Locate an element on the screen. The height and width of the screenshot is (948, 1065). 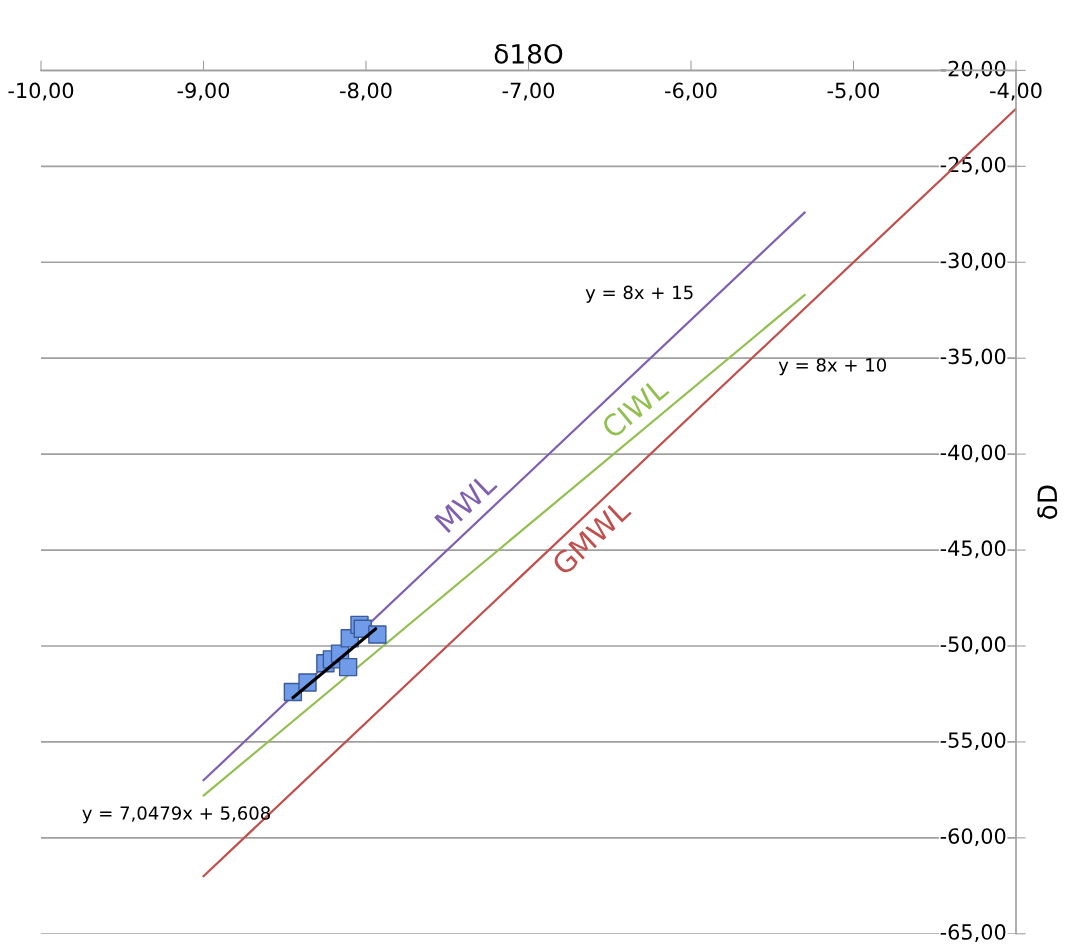
y-tick-label: -65,00 is located at coordinates (973, 933).